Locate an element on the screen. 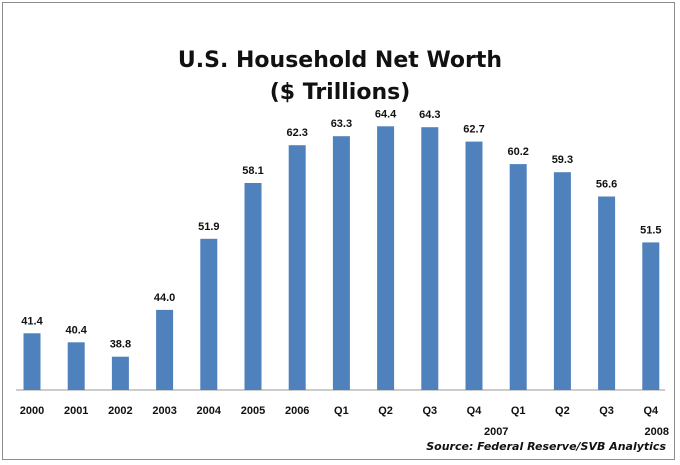  group-label: 2007 is located at coordinates (496, 432).